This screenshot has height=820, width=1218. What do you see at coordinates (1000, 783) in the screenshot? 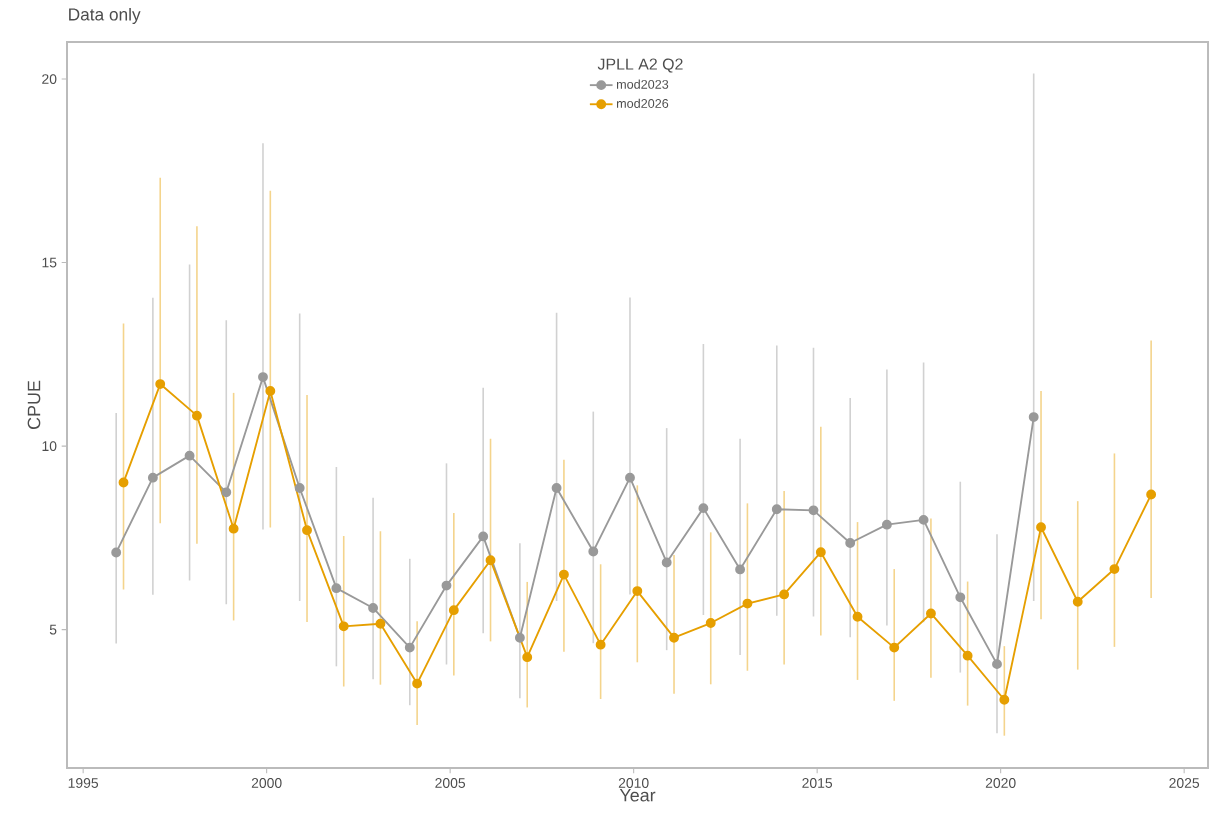
I see `x-tick-label: 2020` at bounding box center [1000, 783].